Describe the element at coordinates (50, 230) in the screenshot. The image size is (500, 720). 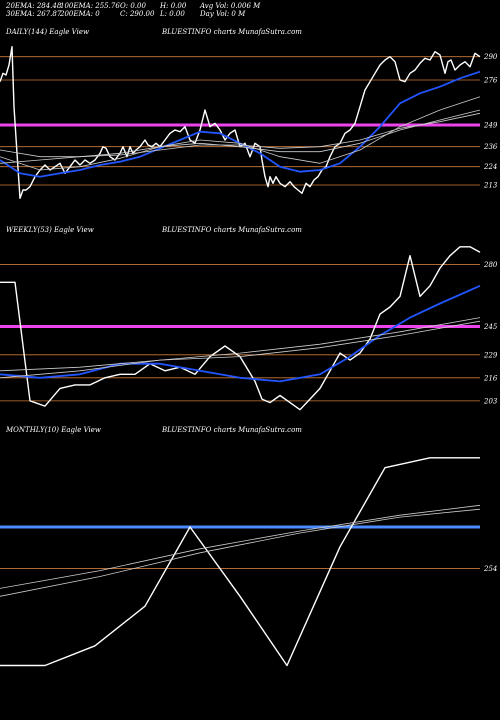
I see `weekly-title: WEEKLY(53) Eagle View` at that location.